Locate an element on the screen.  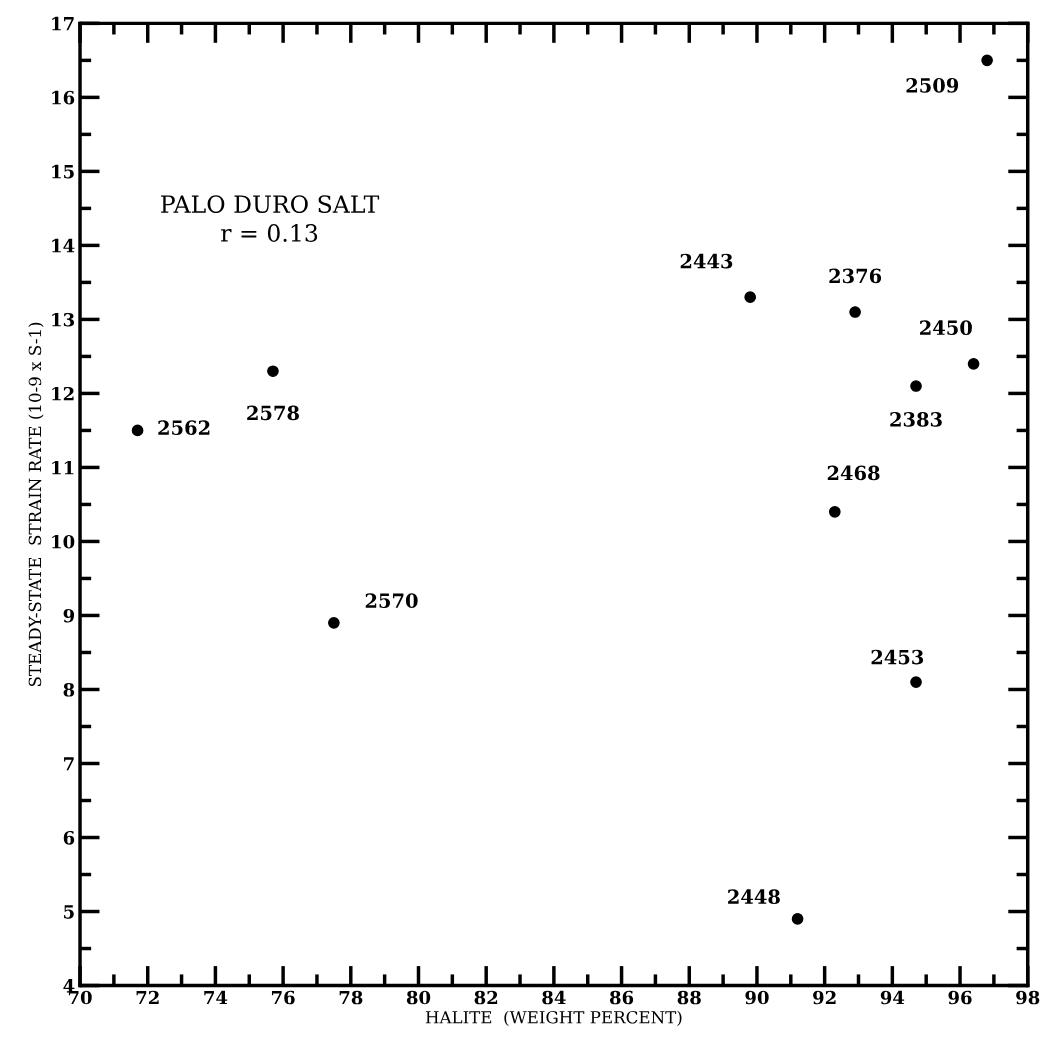
y-tick-label: 13 is located at coordinates (63, 319).